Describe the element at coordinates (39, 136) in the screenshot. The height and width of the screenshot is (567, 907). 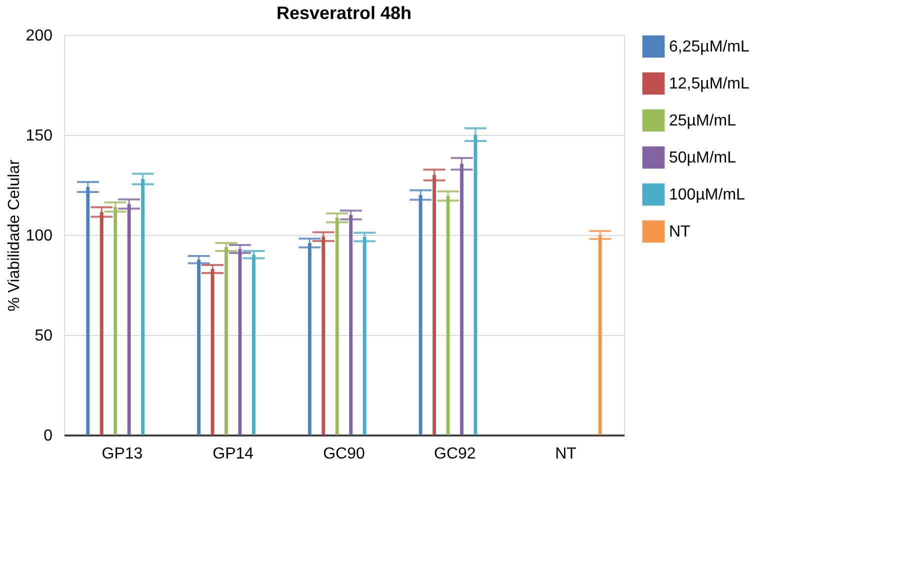
I see `y-tick-label: 150` at that location.